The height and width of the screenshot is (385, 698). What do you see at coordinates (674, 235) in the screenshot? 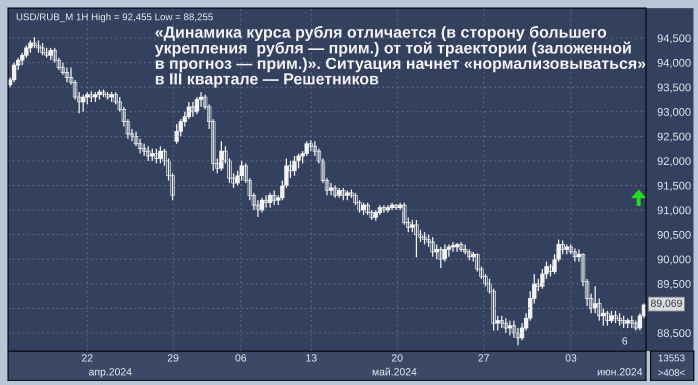
I see `y-tick-label: 90,500` at bounding box center [674, 235].